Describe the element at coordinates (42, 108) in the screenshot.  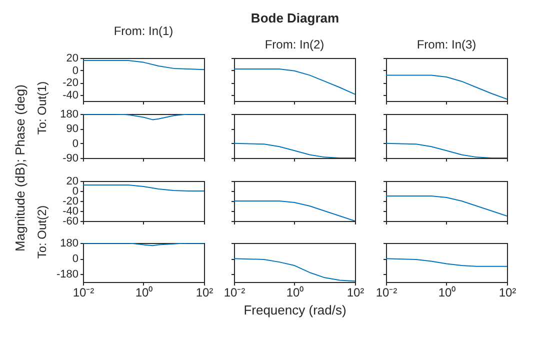
I see `y-axis-title: To: Out(1)` at that location.